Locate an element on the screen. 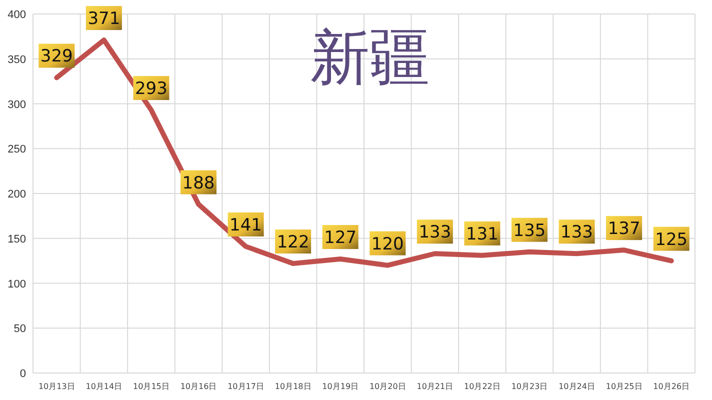  data-label: 371 is located at coordinates (104, 19).